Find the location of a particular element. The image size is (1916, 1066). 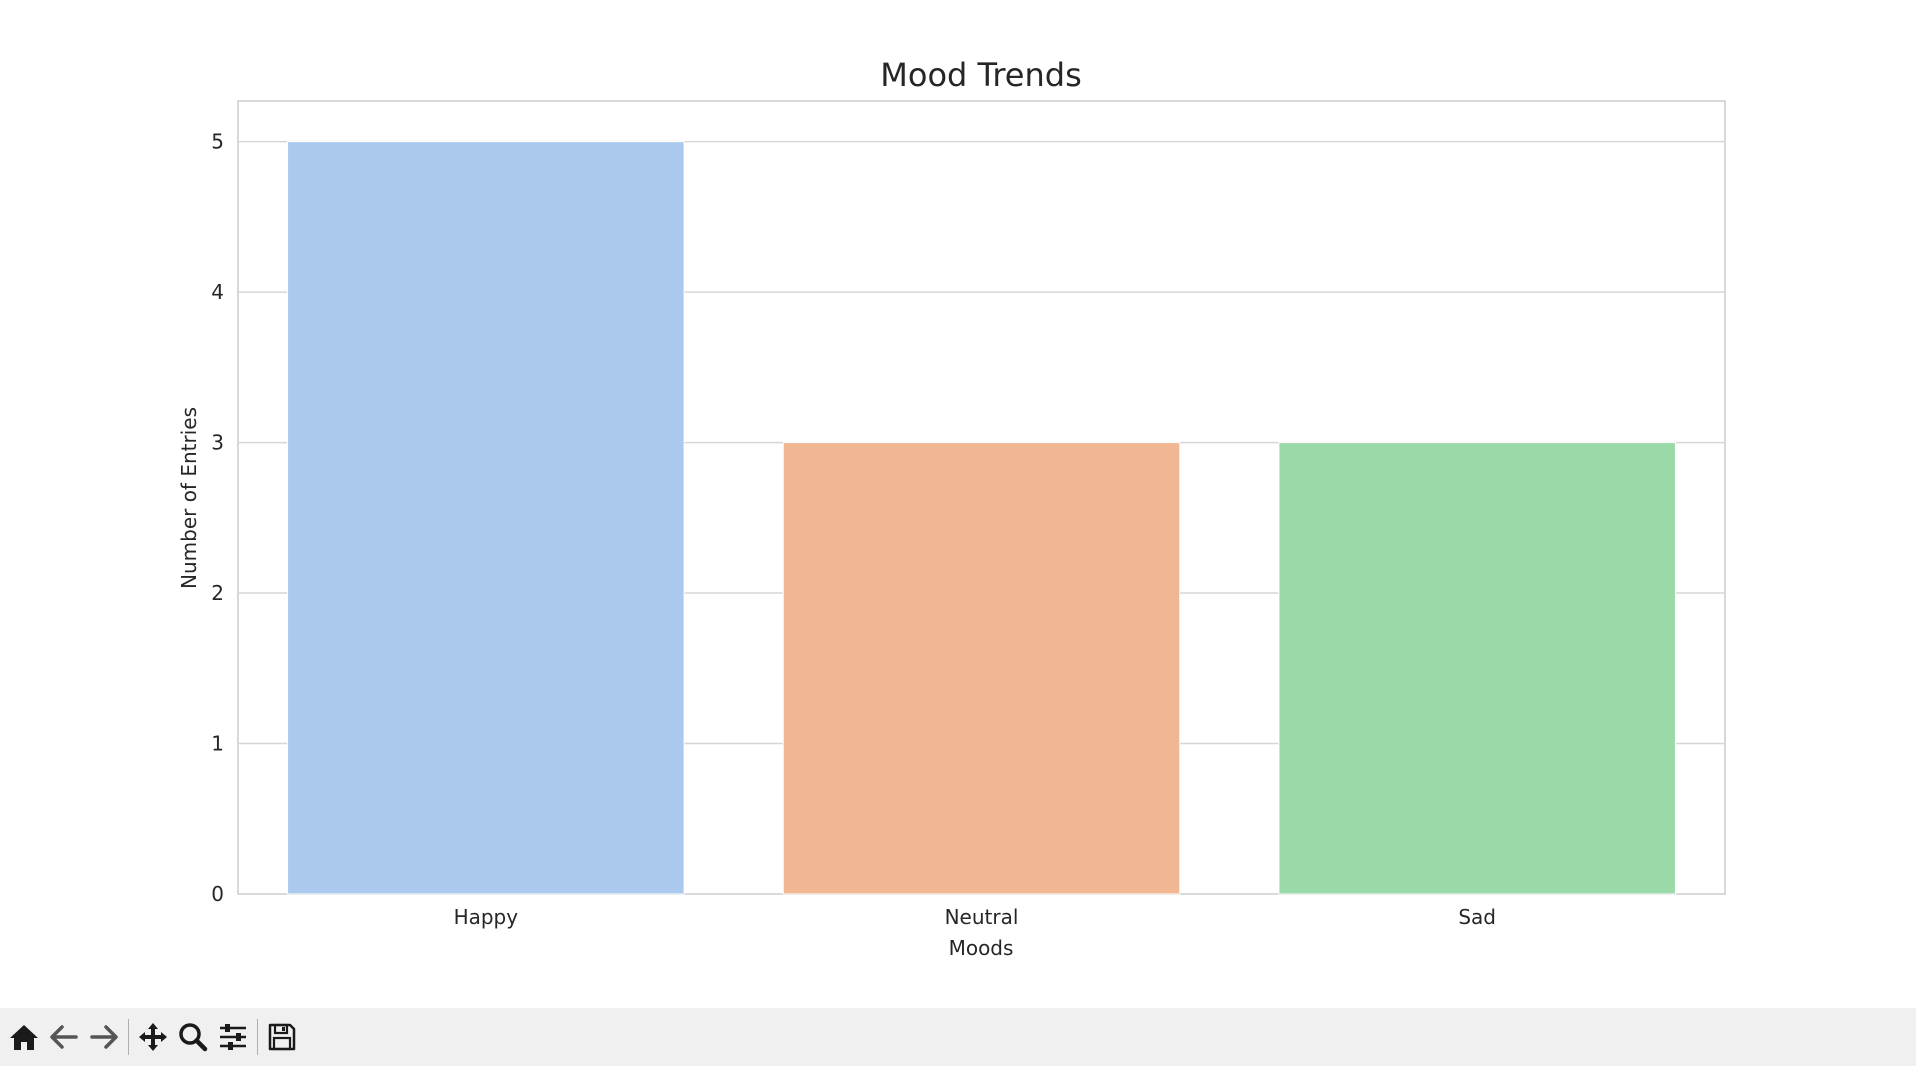

home-button is located at coordinates (24, 1037).